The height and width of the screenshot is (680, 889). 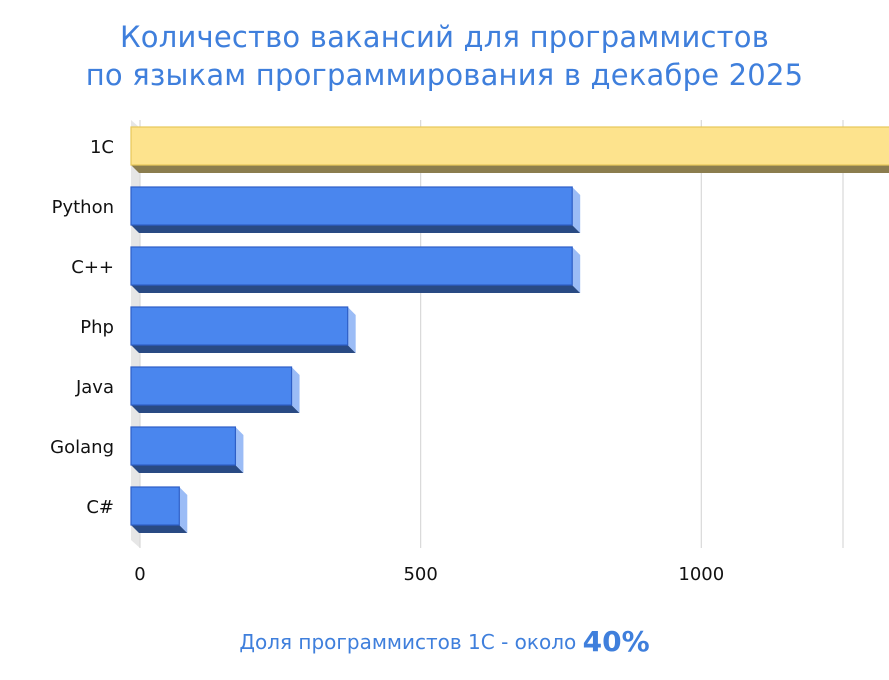 I want to click on x-tick-label: 1000, so click(x=701, y=574).